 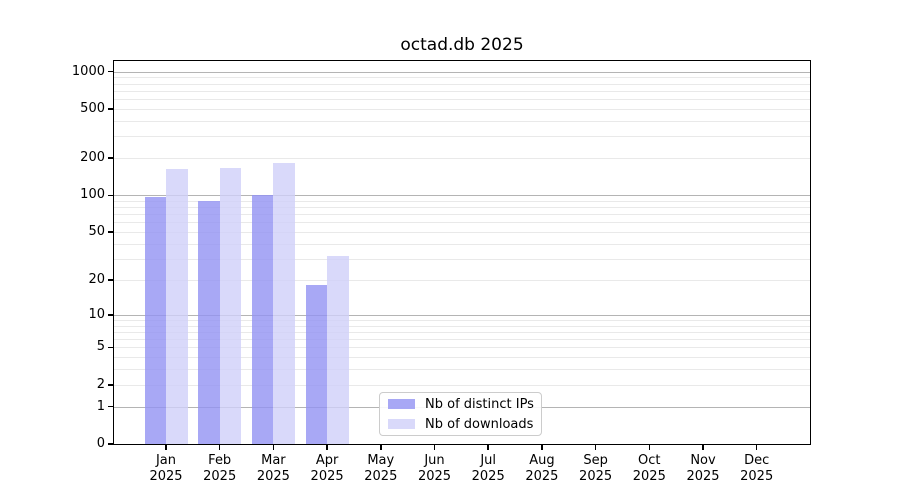 What do you see at coordinates (88, 71) in the screenshot?
I see `y-tick-label-1000: 1000` at bounding box center [88, 71].